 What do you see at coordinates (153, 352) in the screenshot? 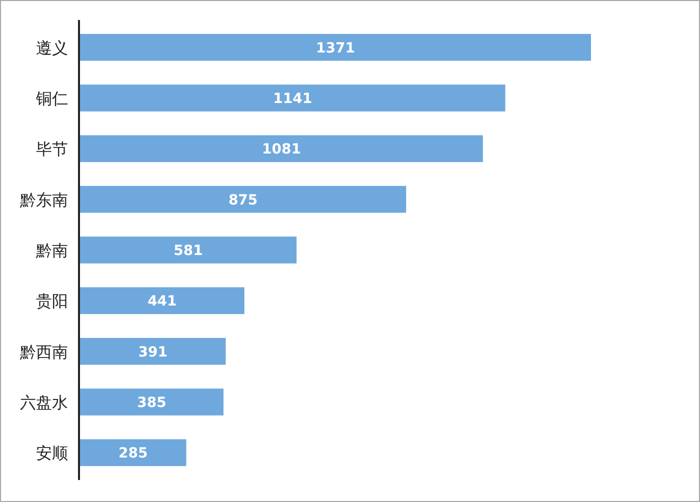
I see `data-label: 391` at bounding box center [153, 352].